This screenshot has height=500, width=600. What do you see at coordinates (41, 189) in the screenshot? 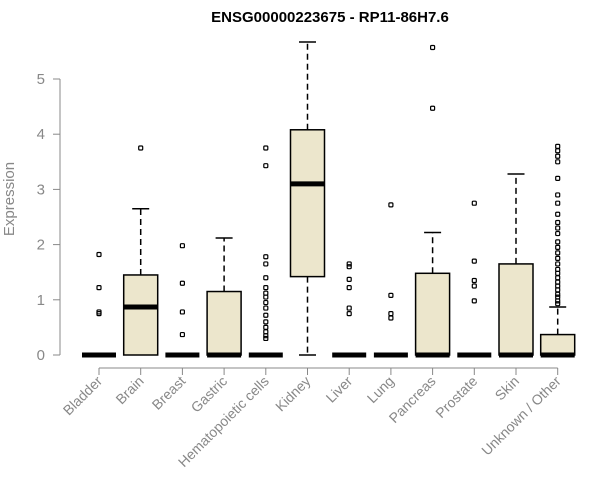
I see `y-tick-label: 3` at bounding box center [41, 189].